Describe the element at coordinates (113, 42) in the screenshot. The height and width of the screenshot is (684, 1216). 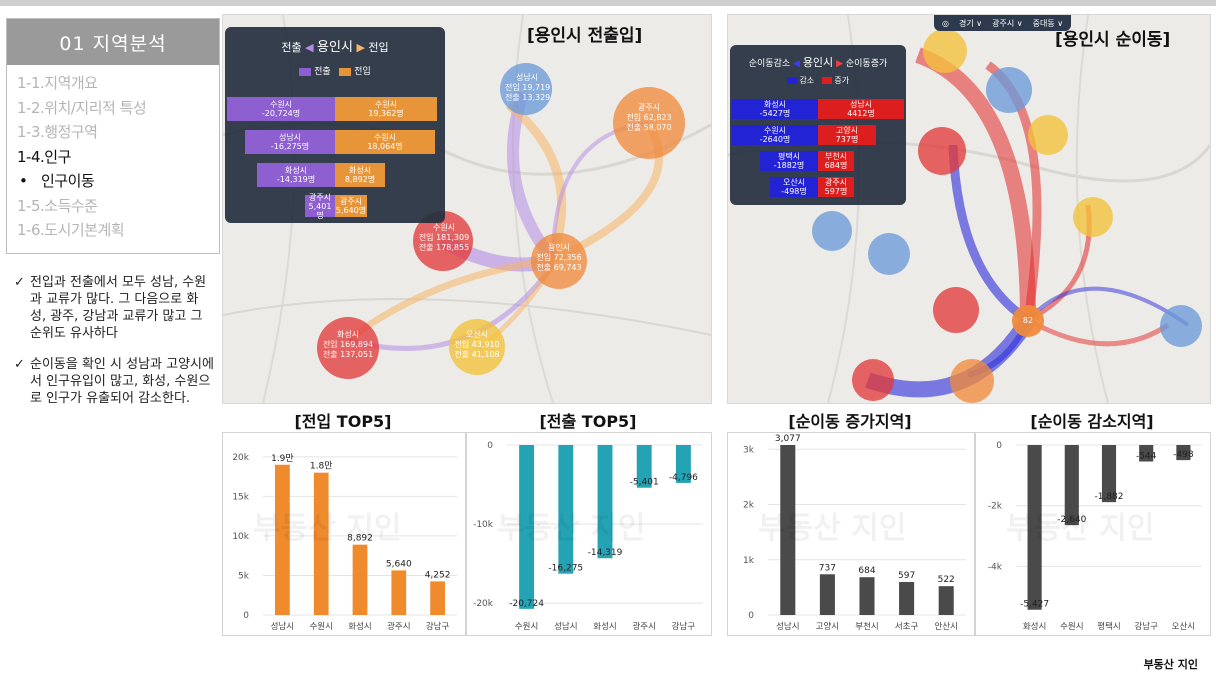
I see `section-title: 01 지역분석` at that location.